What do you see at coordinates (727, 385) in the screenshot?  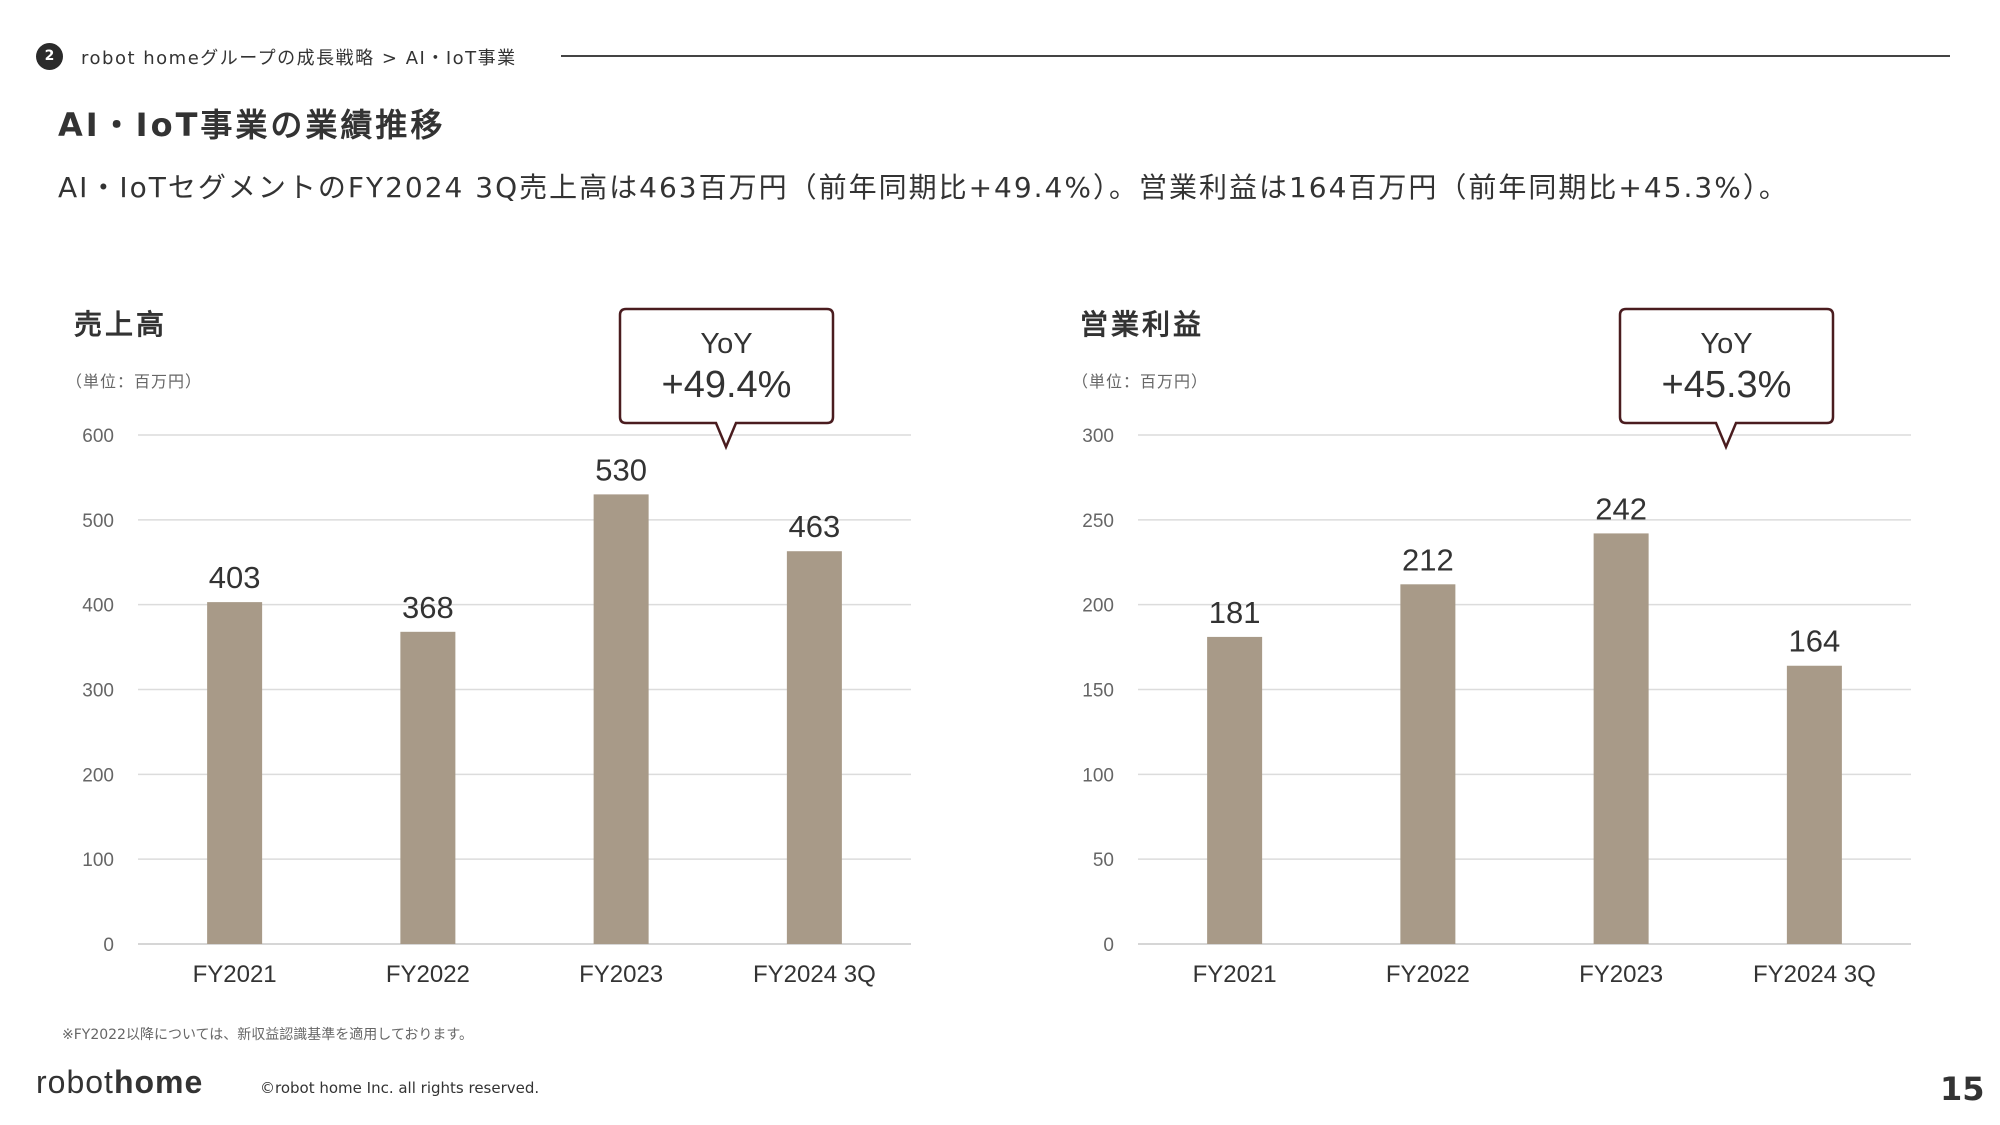 I see `yoy-callout-value: +49.4%` at bounding box center [727, 385].